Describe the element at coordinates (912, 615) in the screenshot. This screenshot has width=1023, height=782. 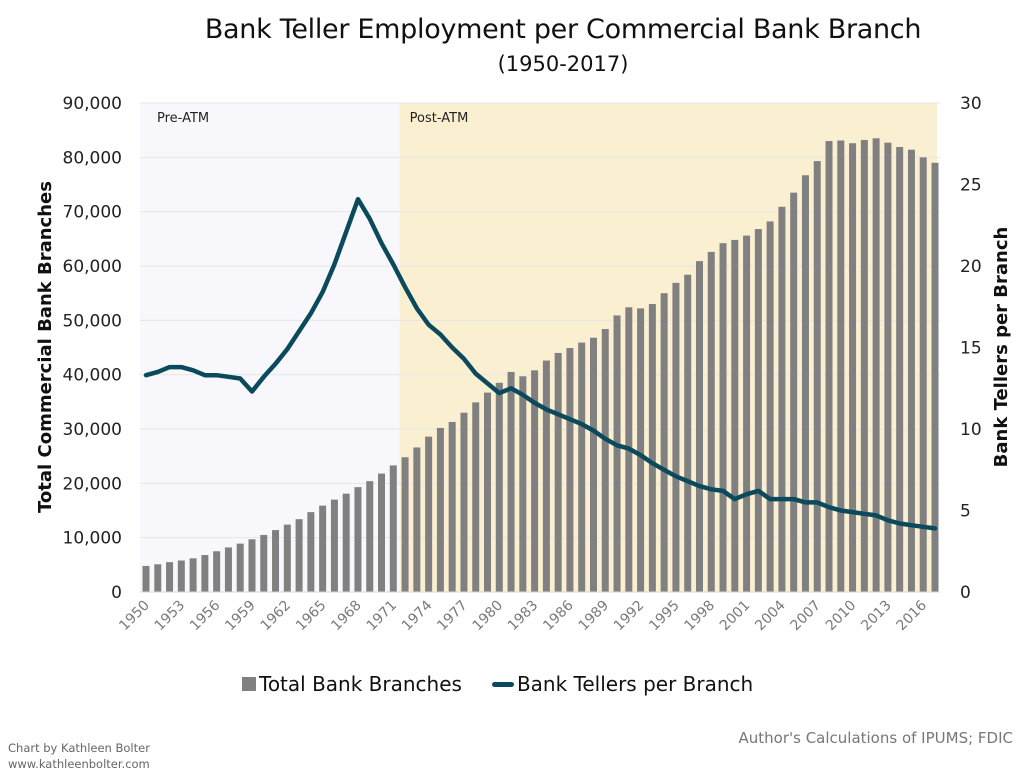
I see `x-tick-label: 2016` at that location.